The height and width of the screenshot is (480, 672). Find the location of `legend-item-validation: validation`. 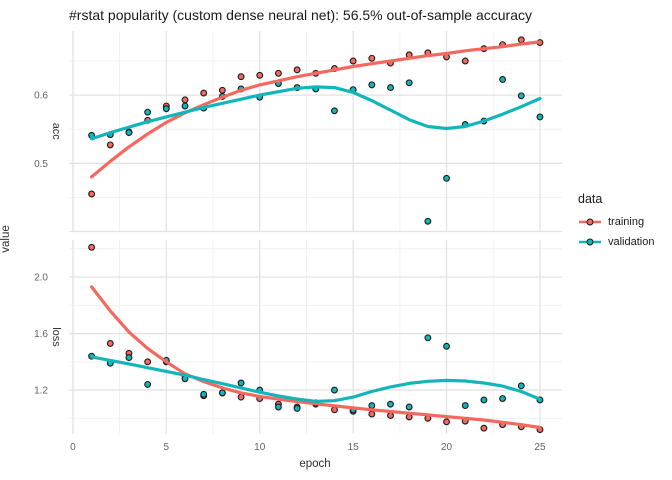

legend-item-validation: validation is located at coordinates (616, 242).